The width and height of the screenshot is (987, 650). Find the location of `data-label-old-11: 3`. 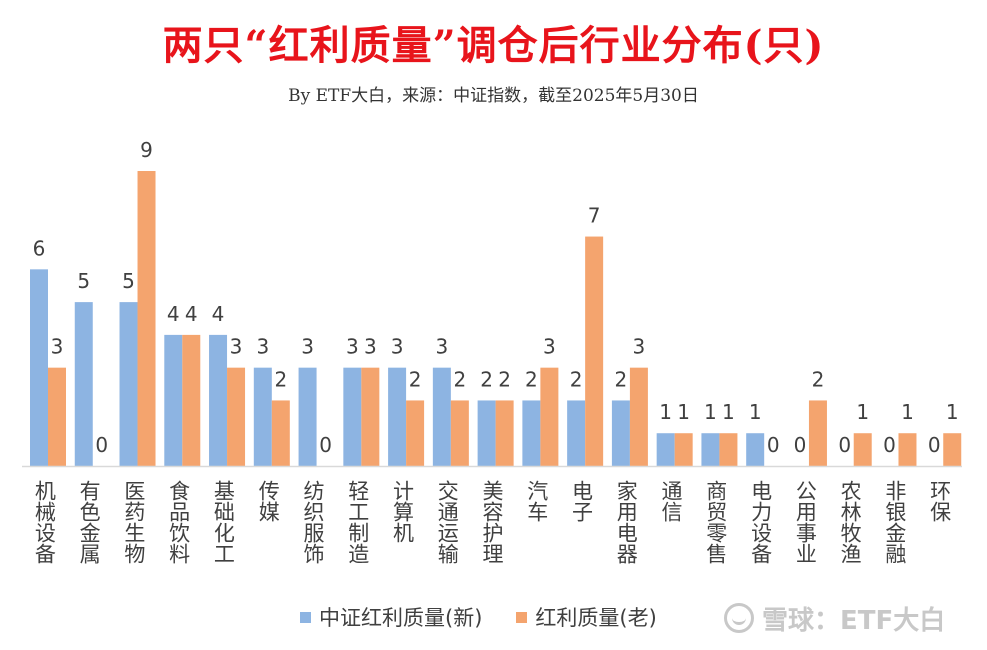

data-label-old-11: 3 is located at coordinates (549, 347).